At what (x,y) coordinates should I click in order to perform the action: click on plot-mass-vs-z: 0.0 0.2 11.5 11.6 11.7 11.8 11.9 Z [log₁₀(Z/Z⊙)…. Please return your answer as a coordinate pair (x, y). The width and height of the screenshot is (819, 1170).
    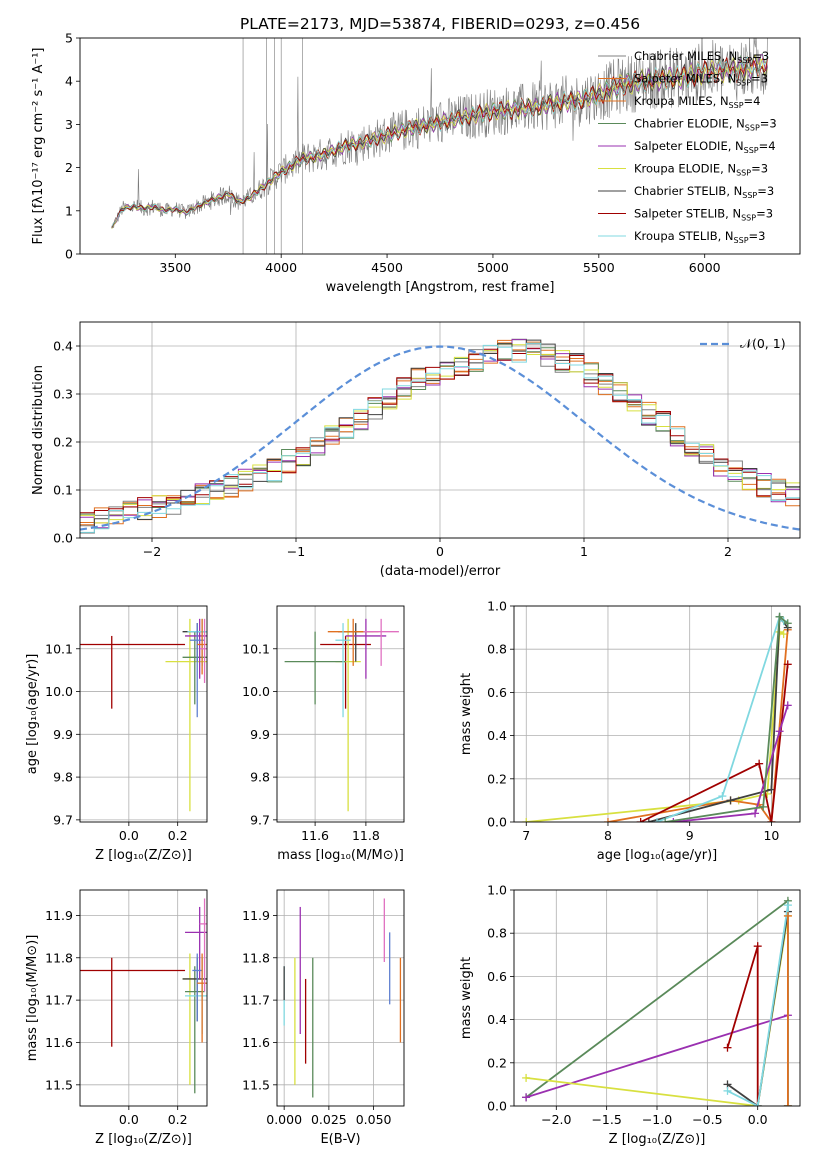
    Looking at the image, I should click on (116, 1018).